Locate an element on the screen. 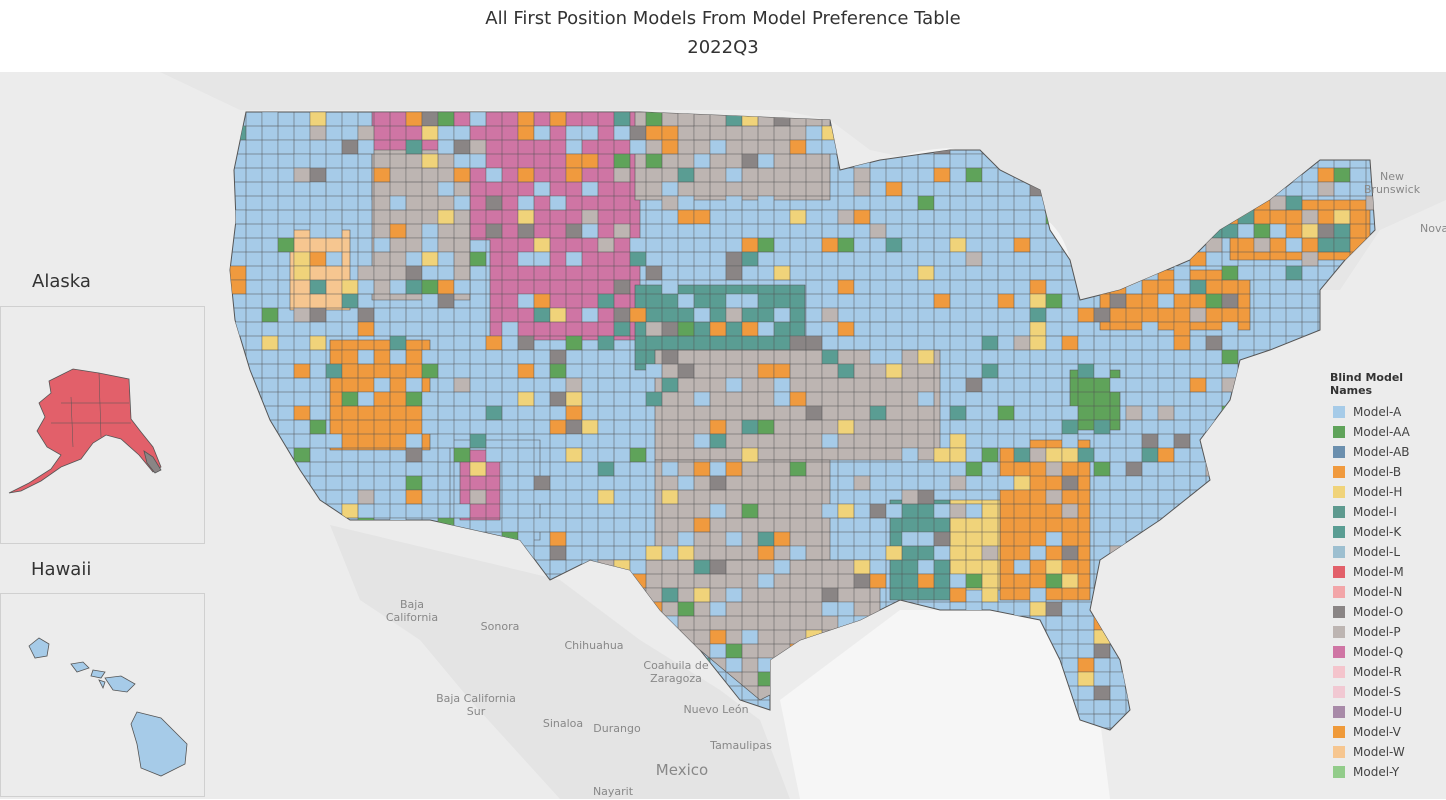 Image resolution: width=1446 pixels, height=800 pixels. hawaii-inset is located at coordinates (102, 695).